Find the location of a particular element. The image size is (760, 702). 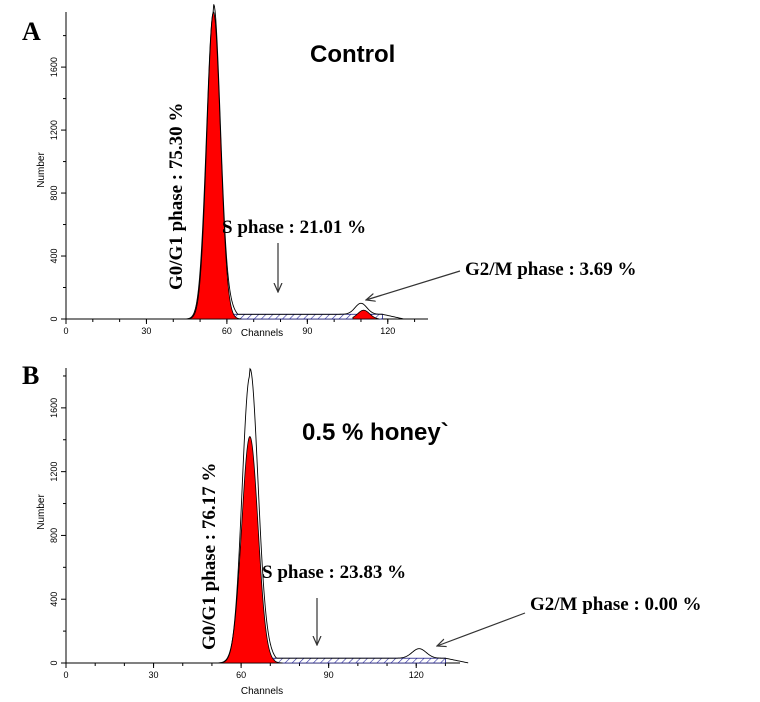

panel-a-y-tick-label: 1200 is located at coordinates (54, 130).